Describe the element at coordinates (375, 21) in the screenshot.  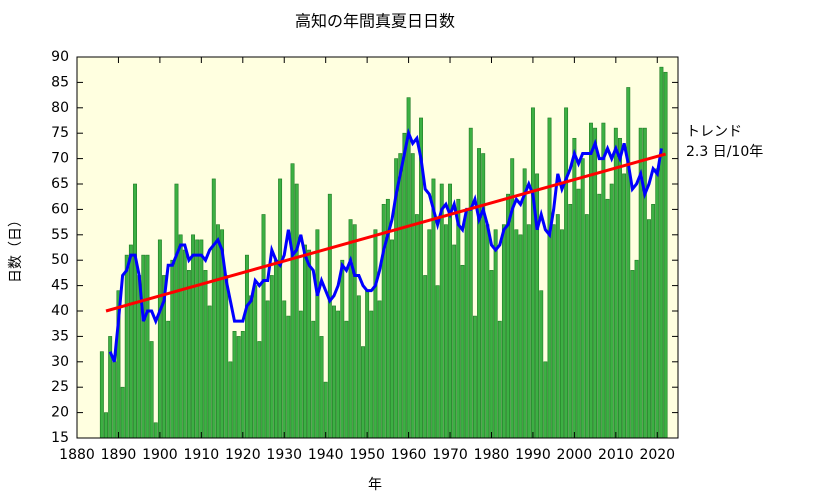
I see `chart-title: 高知の年間真夏日日数` at that location.